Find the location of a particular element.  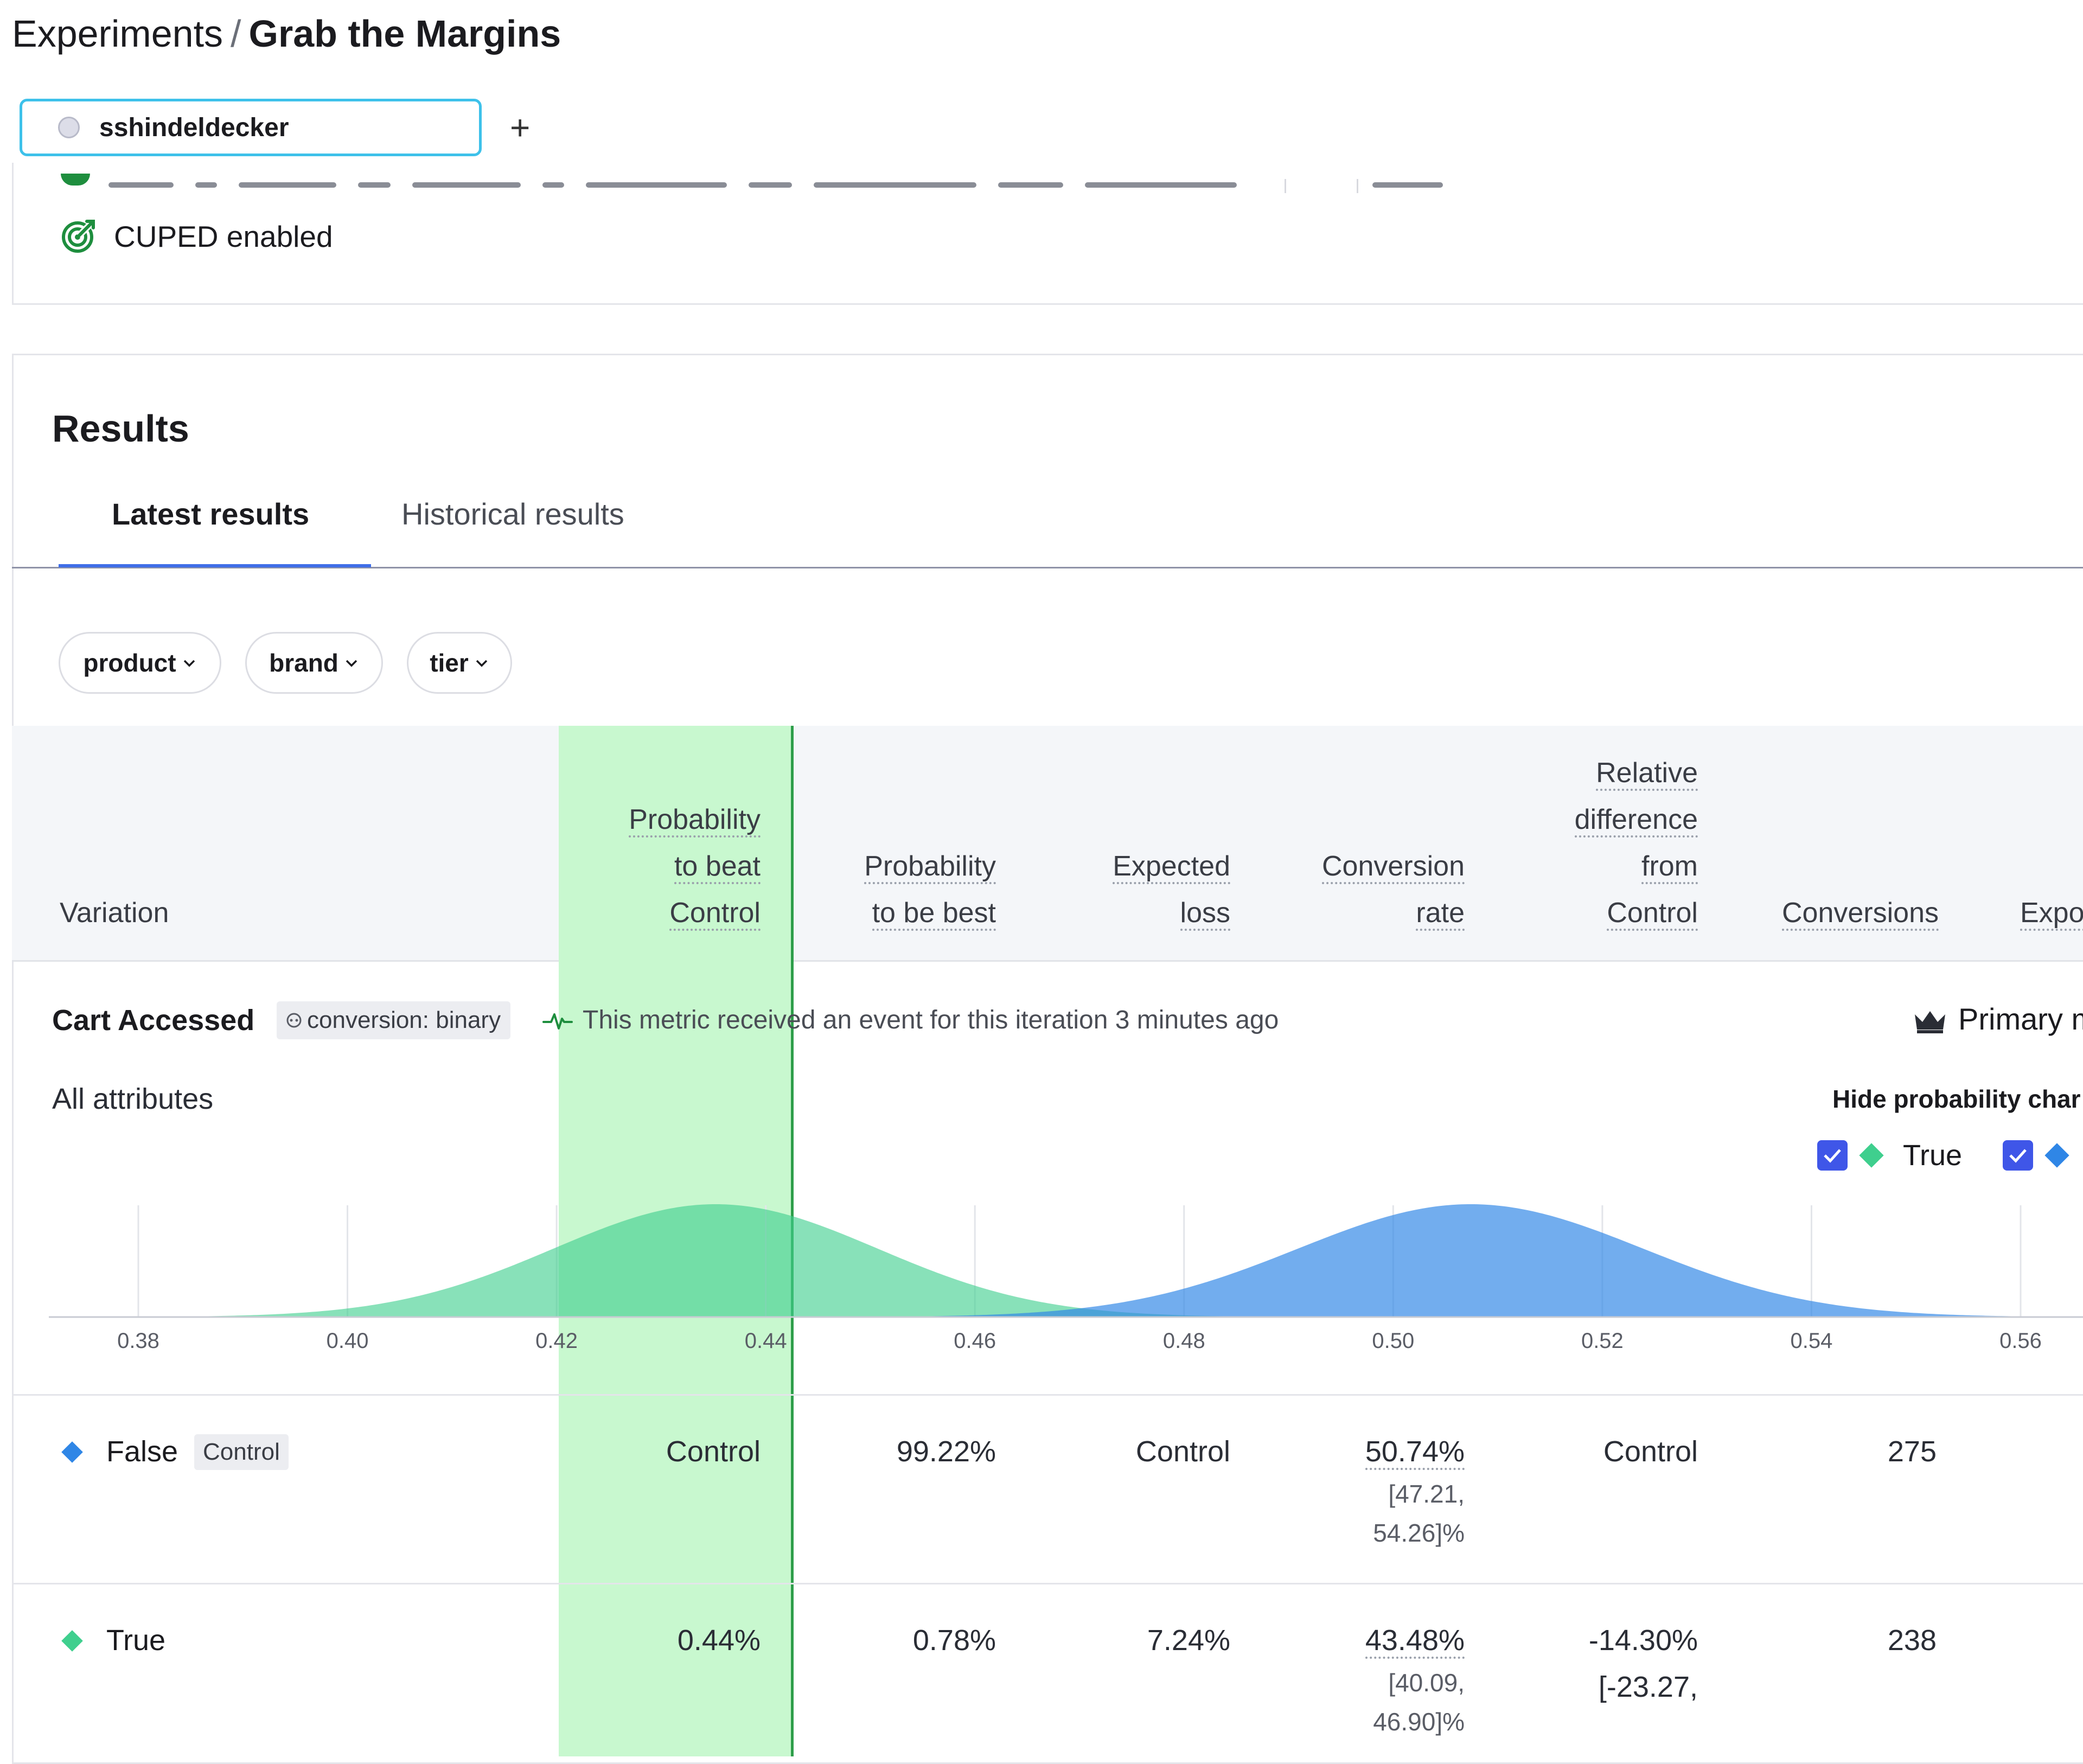

x-tick-label-5: 0.48 is located at coordinates (1184, 1341).